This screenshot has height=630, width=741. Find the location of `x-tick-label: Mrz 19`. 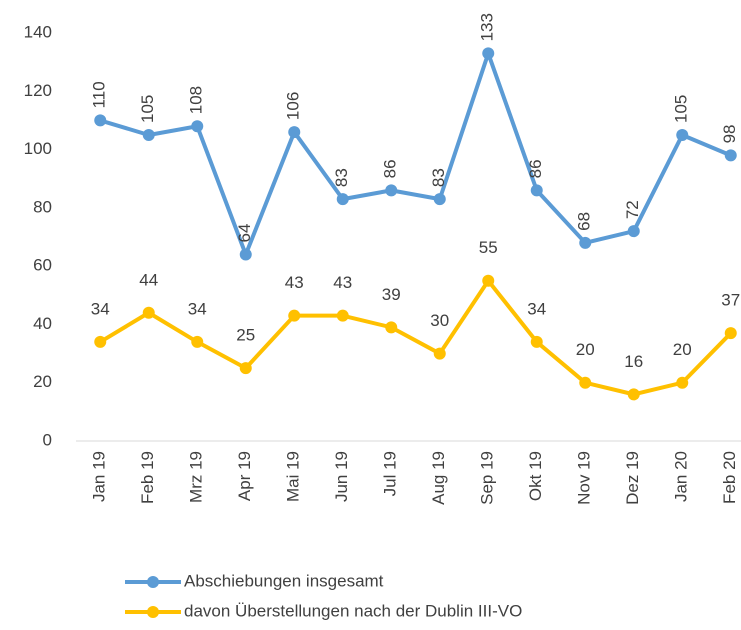

x-tick-label: Mrz 19 is located at coordinates (196, 477).